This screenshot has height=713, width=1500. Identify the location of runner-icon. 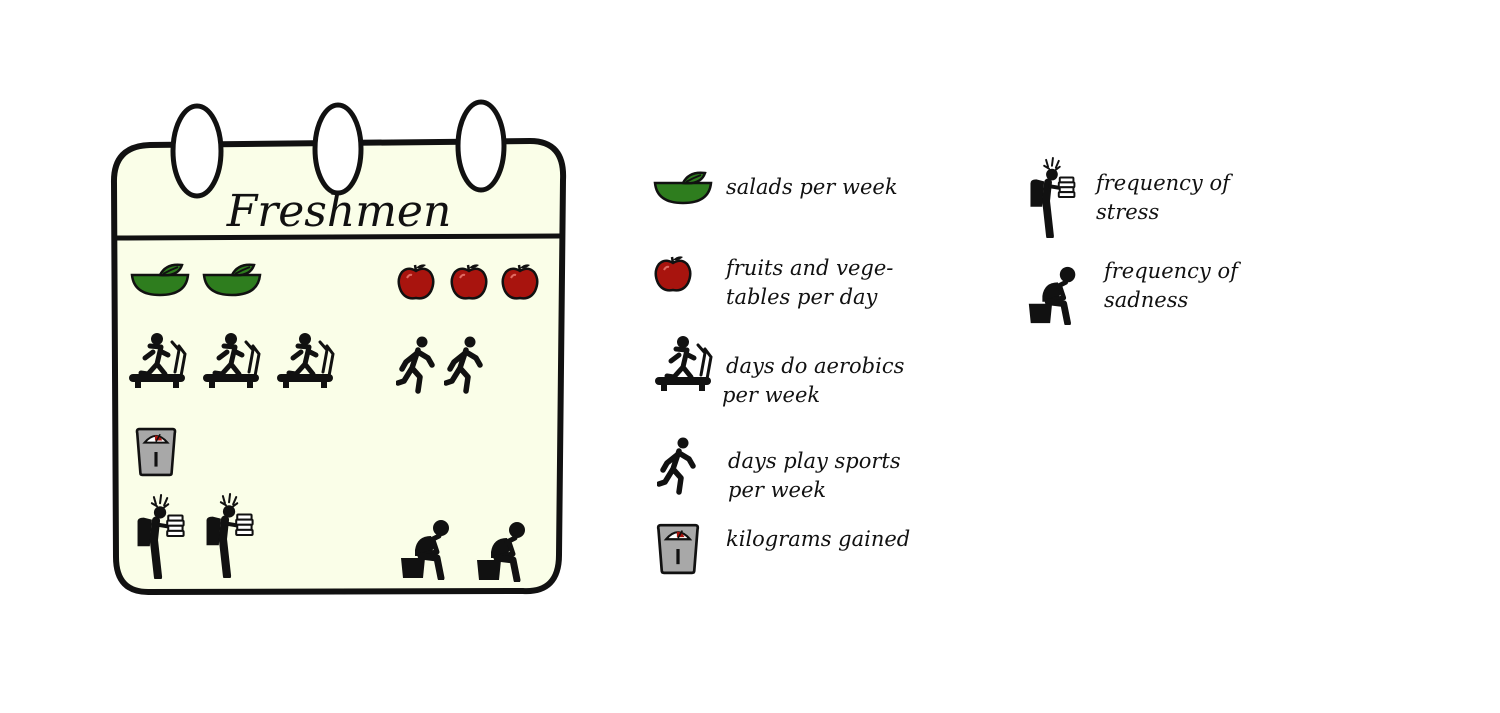
(676, 465).